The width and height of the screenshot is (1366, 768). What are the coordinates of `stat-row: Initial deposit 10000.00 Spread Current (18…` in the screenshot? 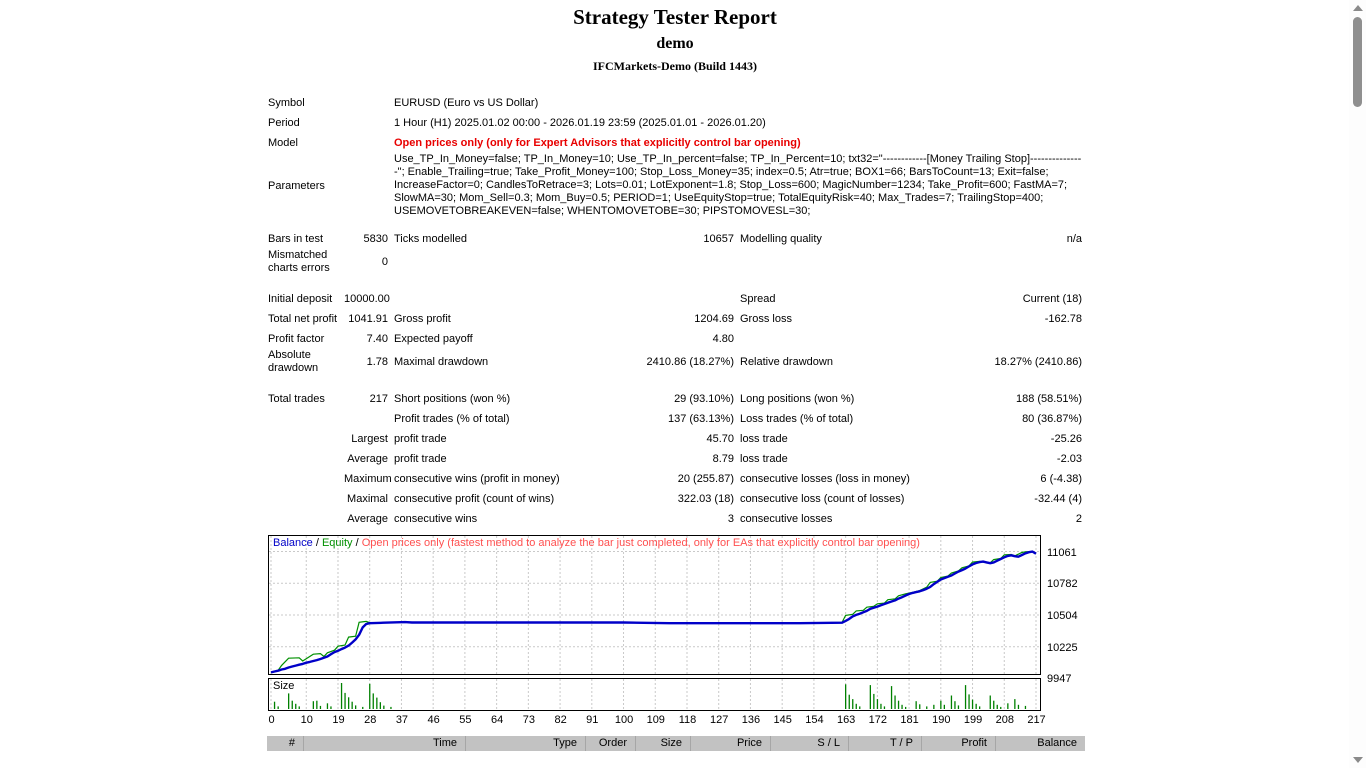 It's located at (675, 299).